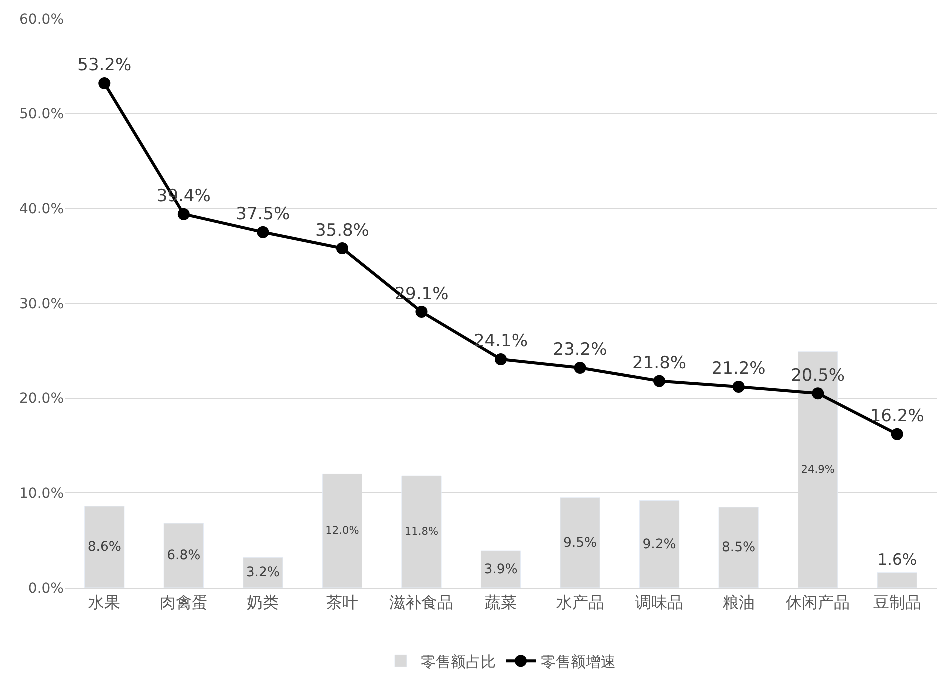 This screenshot has width=952, height=690. What do you see at coordinates (580, 602) in the screenshot?
I see `x-tick-label: 水产品` at bounding box center [580, 602].